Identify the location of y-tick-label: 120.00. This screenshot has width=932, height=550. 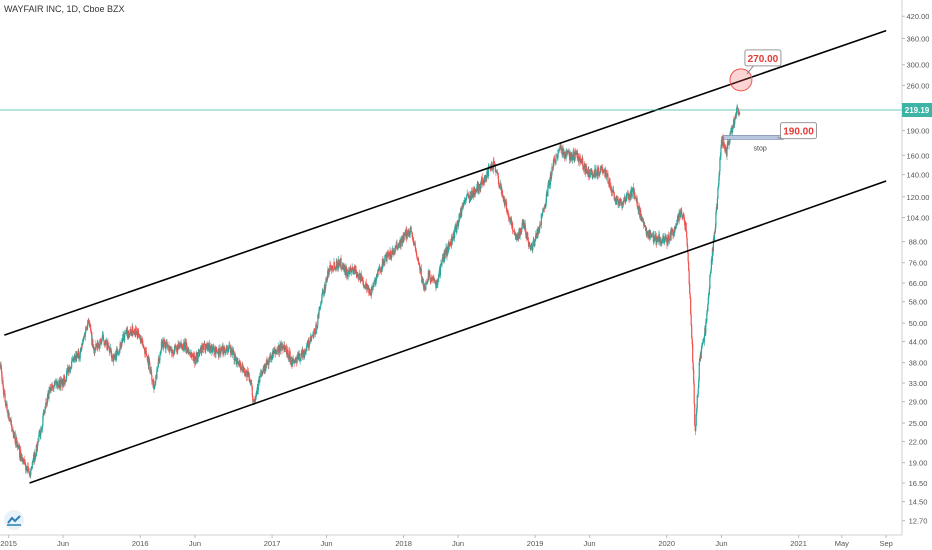
(918, 197).